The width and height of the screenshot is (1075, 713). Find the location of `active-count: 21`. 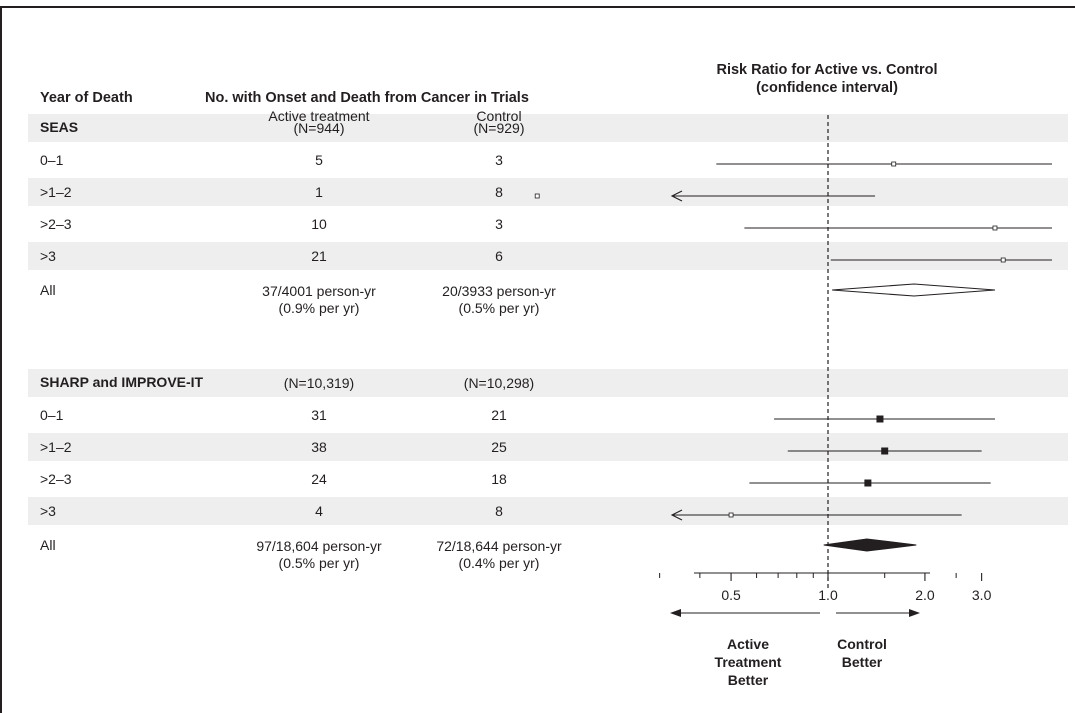

active-count: 21 is located at coordinates (319, 256).